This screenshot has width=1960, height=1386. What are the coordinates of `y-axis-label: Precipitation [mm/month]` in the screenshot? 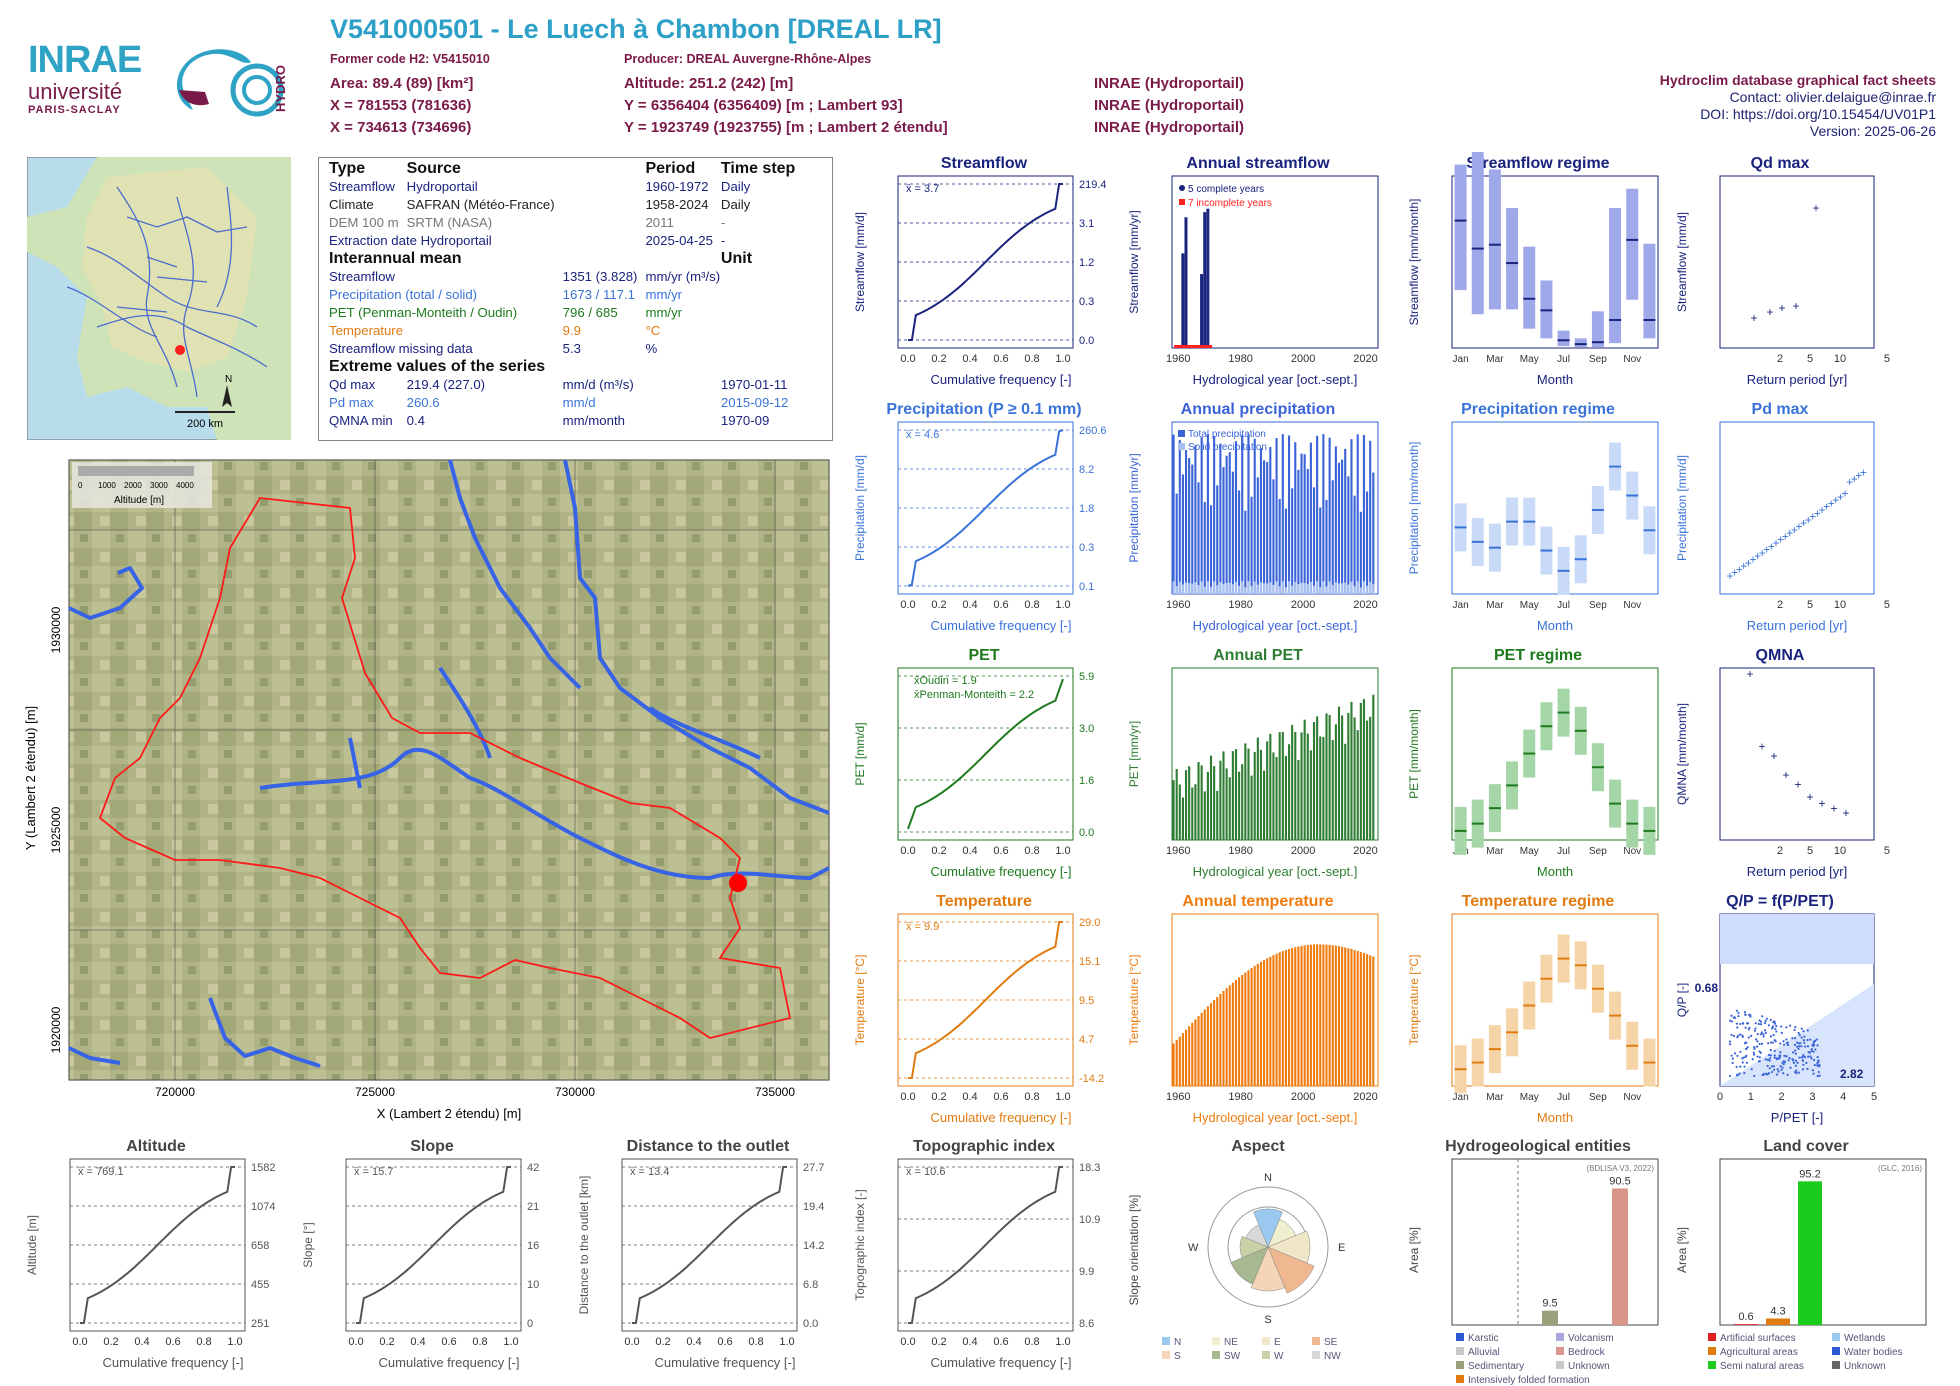 It's located at (1414, 508).